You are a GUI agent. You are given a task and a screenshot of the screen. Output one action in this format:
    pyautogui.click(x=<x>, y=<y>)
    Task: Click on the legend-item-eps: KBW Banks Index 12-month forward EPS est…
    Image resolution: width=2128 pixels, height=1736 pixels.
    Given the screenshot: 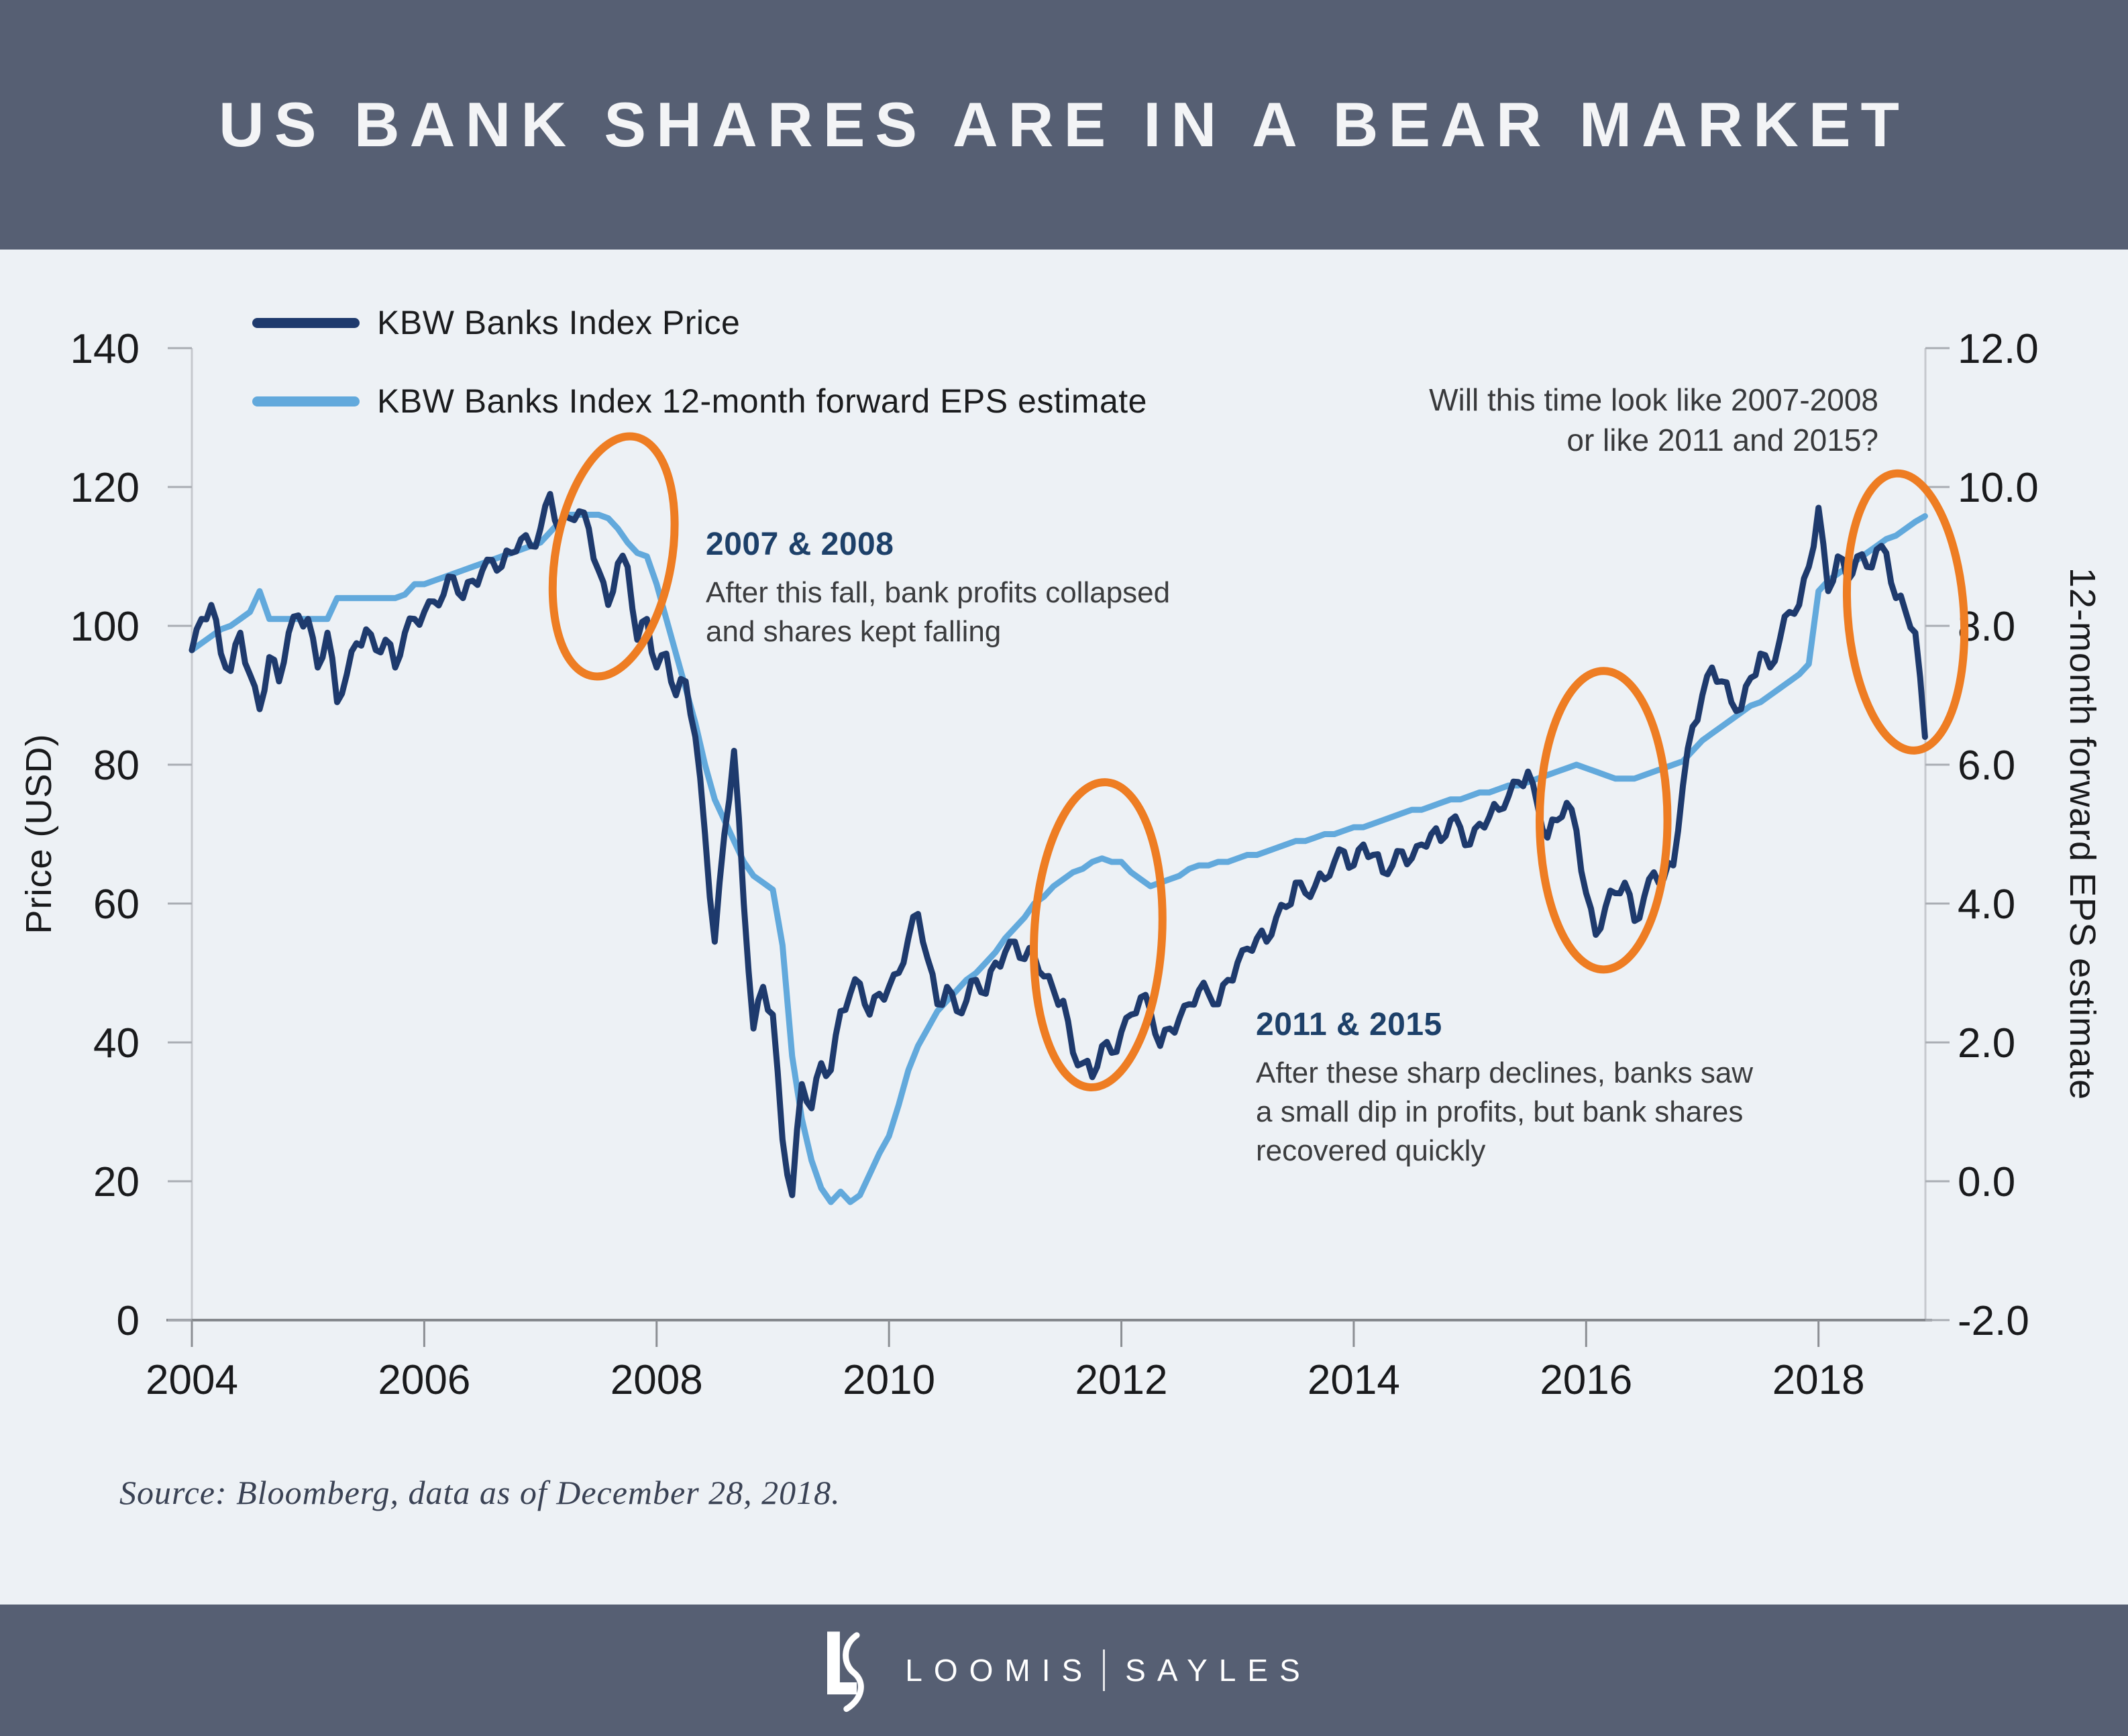 What is the action you would take?
    pyautogui.click(x=699, y=401)
    